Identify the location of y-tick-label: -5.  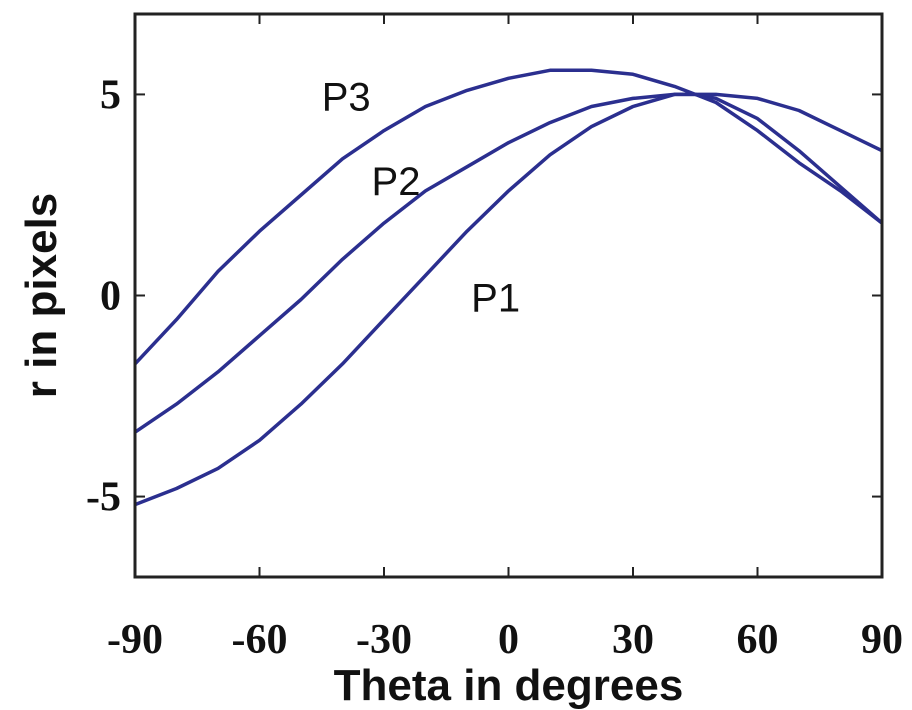
(103, 498).